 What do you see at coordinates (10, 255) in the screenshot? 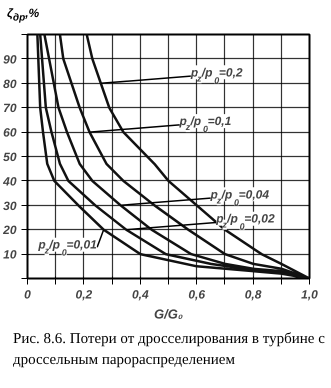
I see `y-tick-label: 10` at bounding box center [10, 255].